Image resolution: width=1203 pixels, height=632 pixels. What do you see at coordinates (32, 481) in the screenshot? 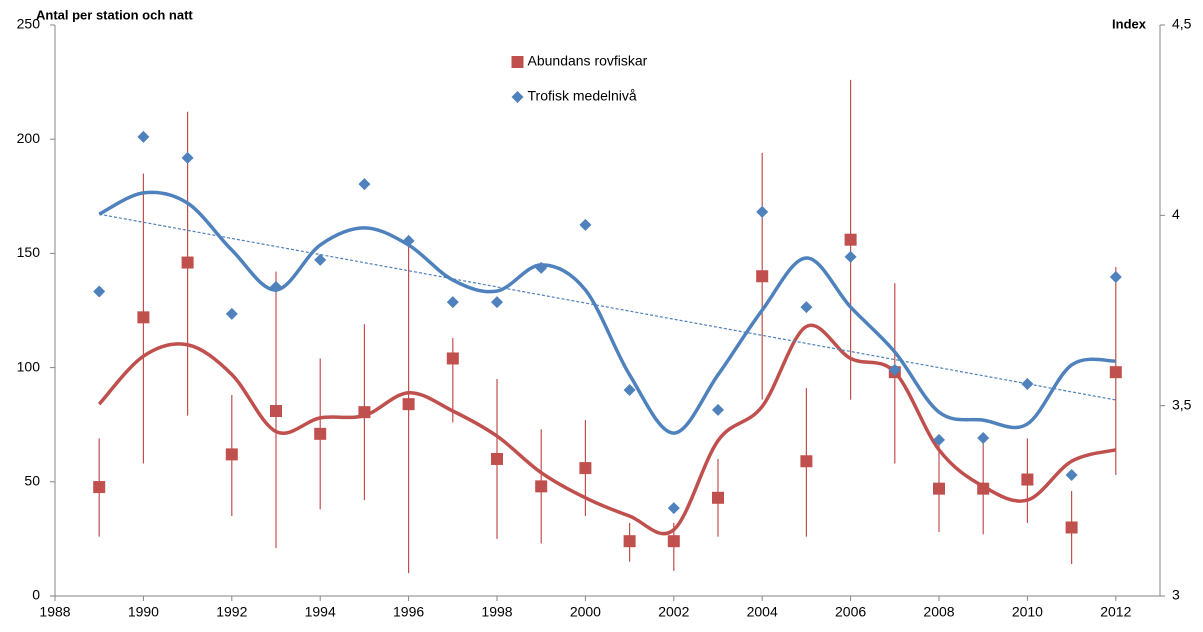
I see `y-tick-label: 50` at bounding box center [32, 481].